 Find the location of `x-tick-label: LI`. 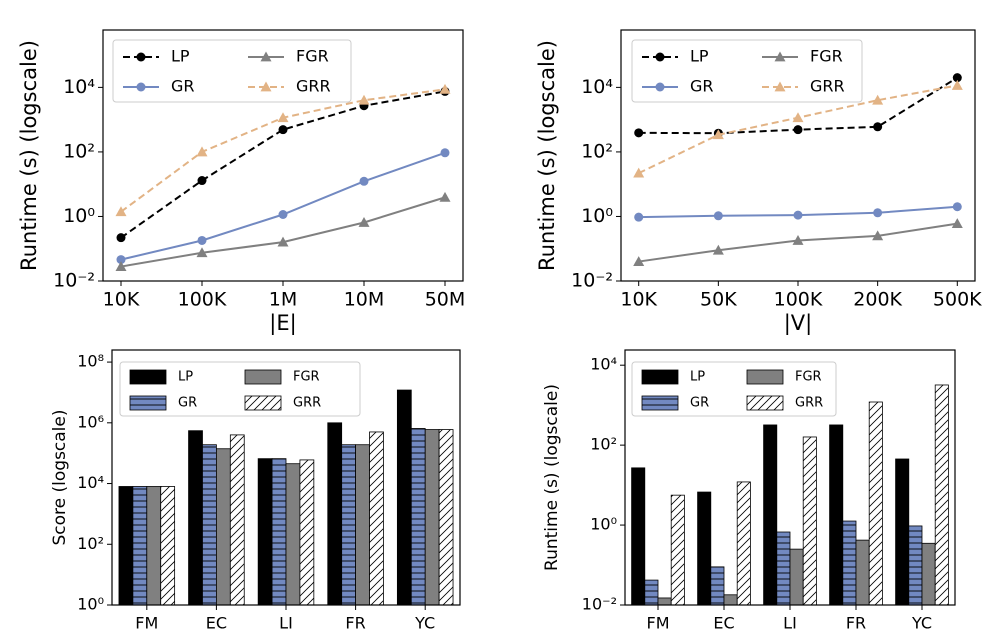

x-tick-label: LI is located at coordinates (790, 623).